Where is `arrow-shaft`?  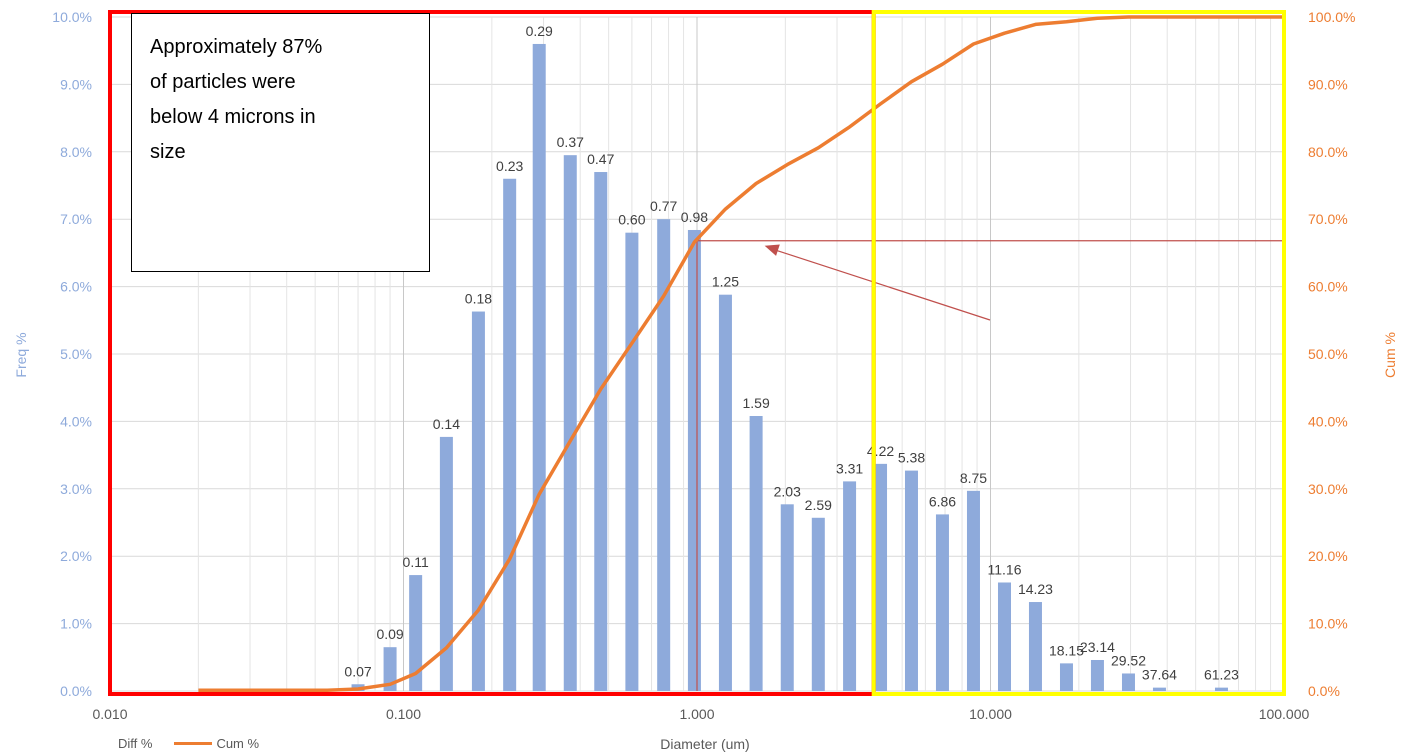 arrow-shaft is located at coordinates (882, 285).